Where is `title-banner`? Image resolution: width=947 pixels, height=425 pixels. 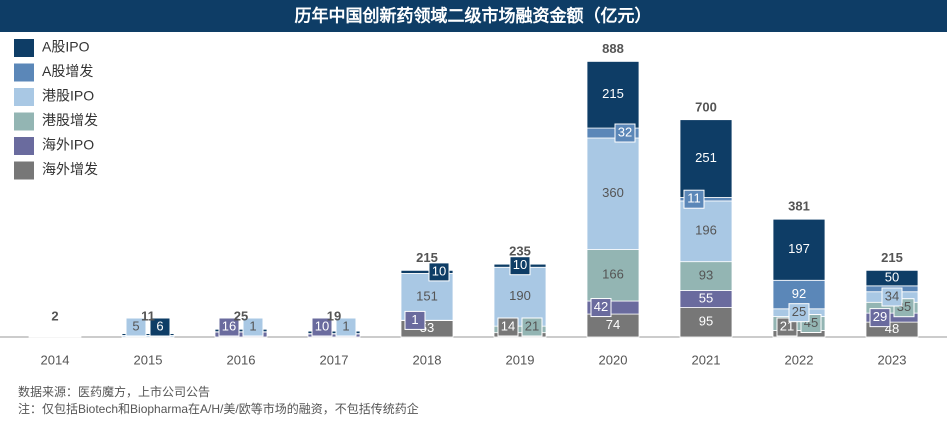
title-banner is located at coordinates (473, 16).